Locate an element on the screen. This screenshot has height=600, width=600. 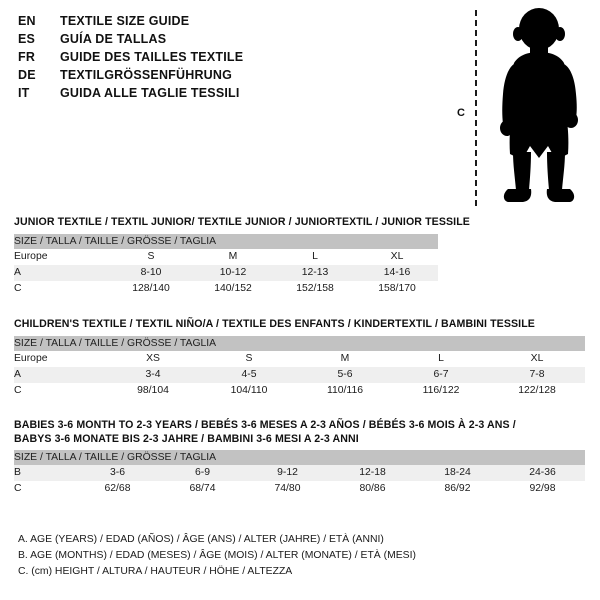
toddler-silhouette-icon is located at coordinates (539, 105).